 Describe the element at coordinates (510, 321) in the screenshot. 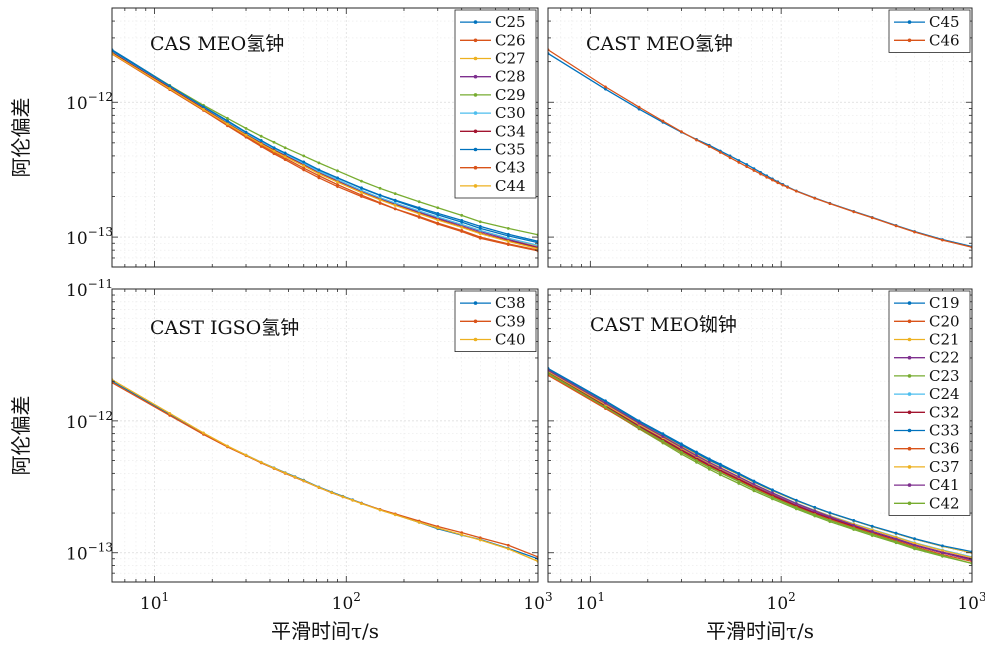

I see `legend-label: C39` at that location.